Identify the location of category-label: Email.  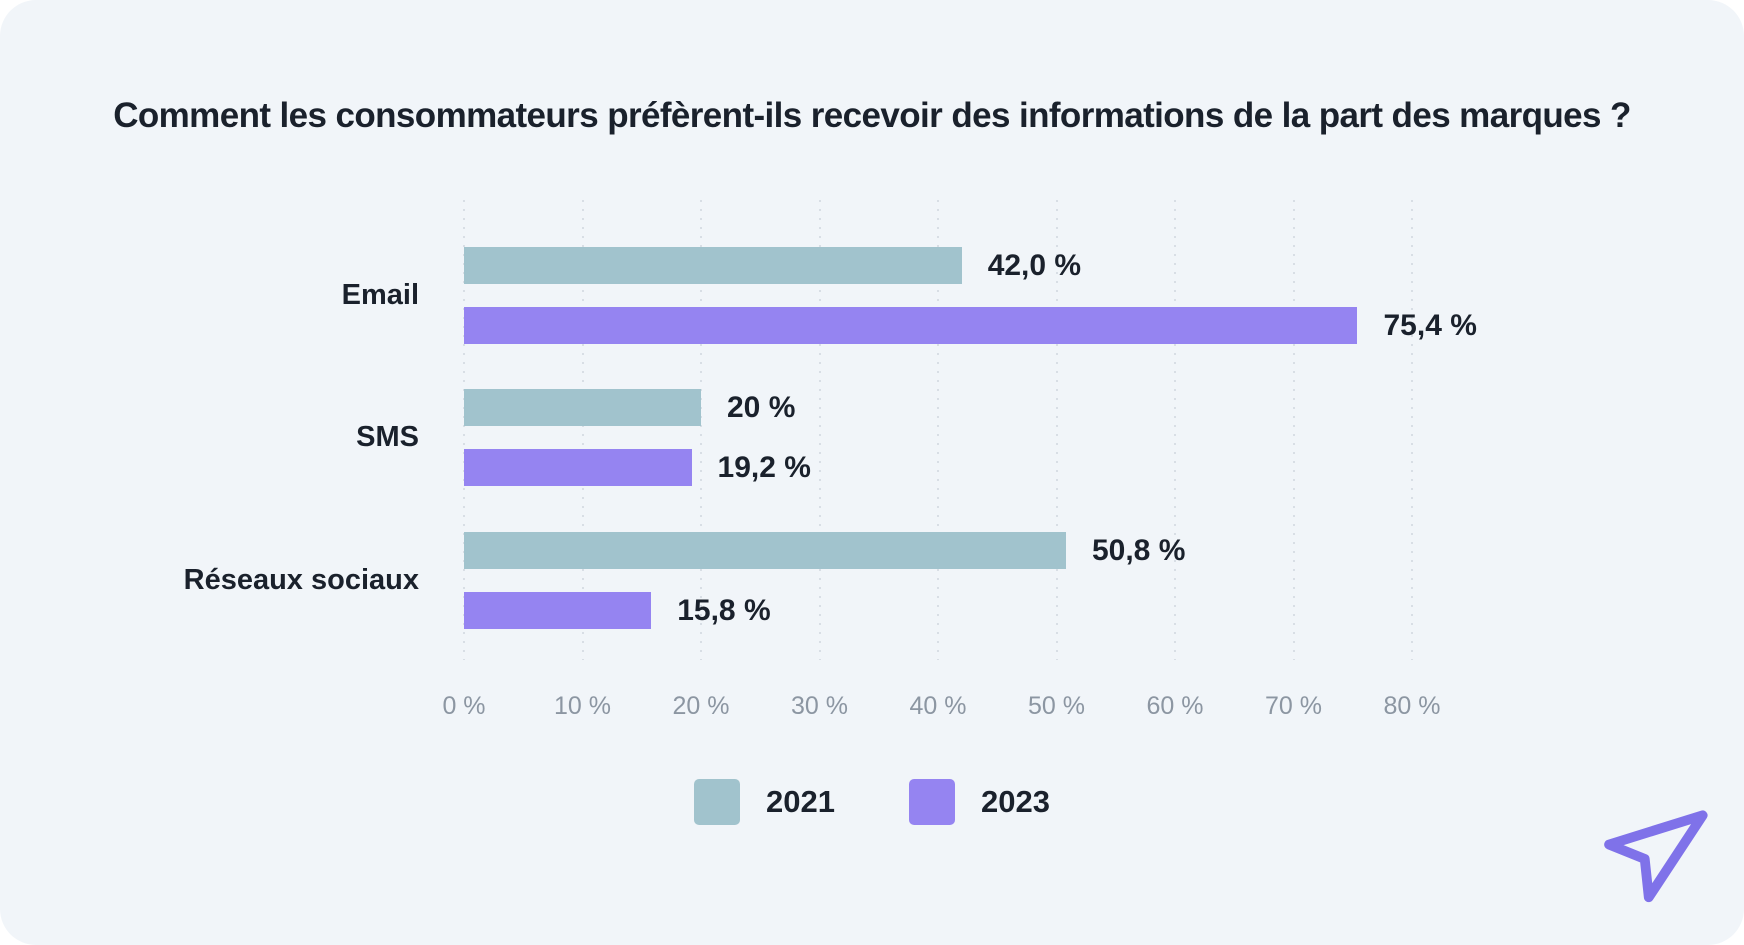
(380, 295).